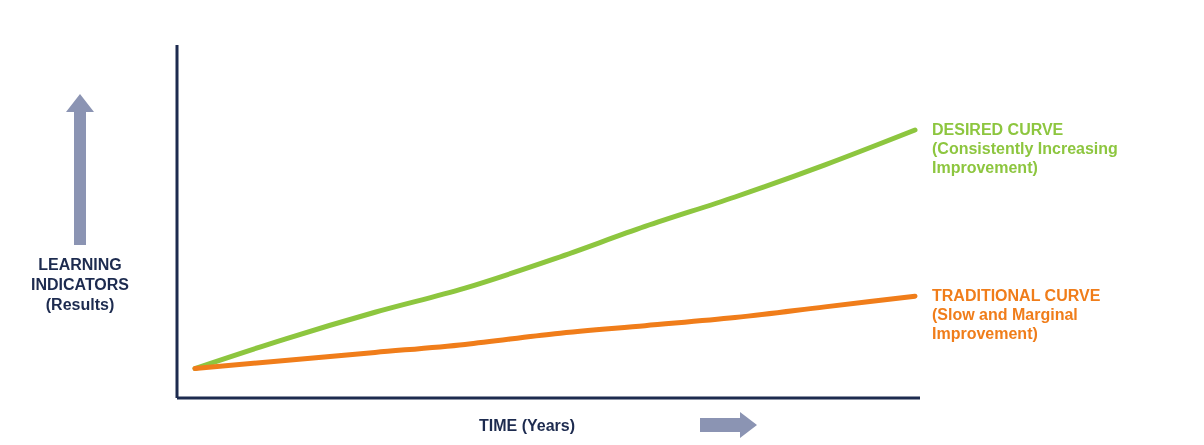 This screenshot has height=445, width=1204. What do you see at coordinates (1025, 158) in the screenshot?
I see `text: (Consistently Increasing Improvement)` at bounding box center [1025, 158].